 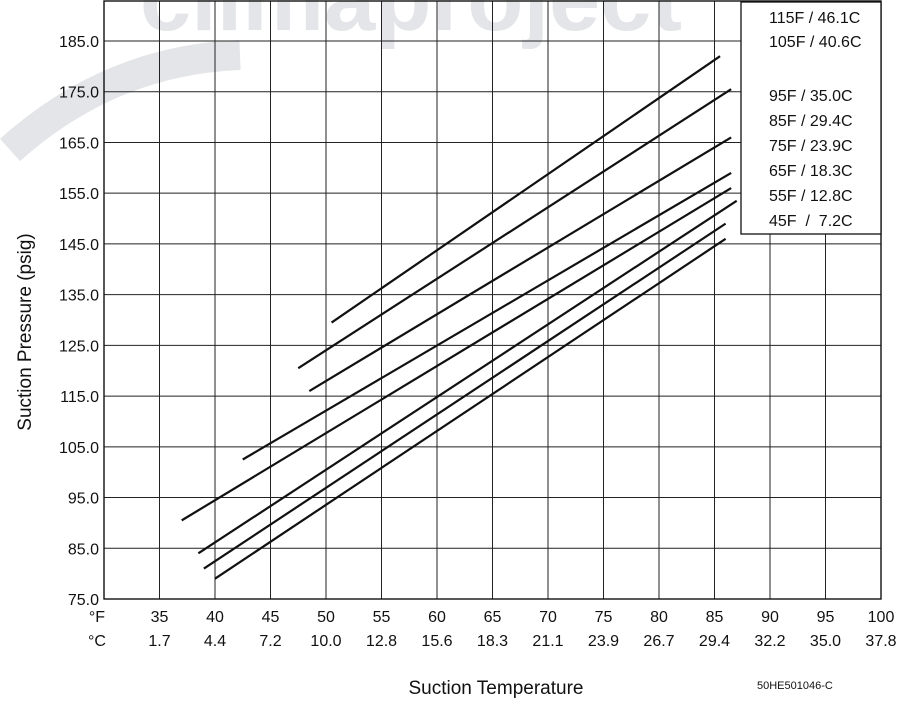 What do you see at coordinates (811, 121) in the screenshot?
I see `legend-entry: 85F / 29.4C` at bounding box center [811, 121].